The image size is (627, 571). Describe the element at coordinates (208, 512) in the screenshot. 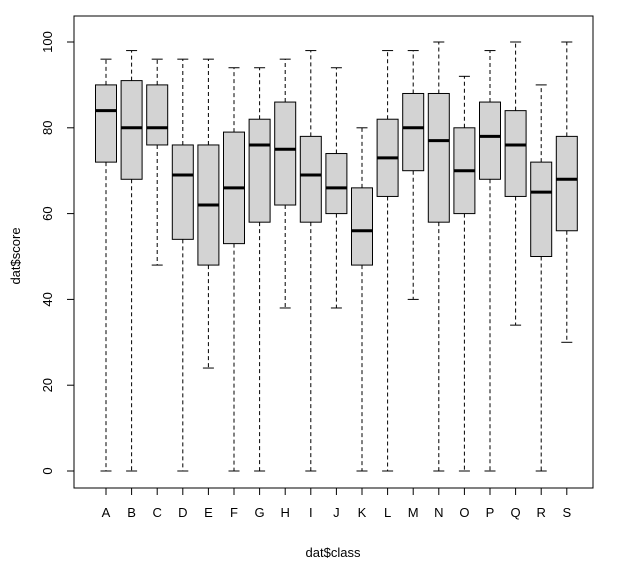

I see `x-tick-label: E` at that location.